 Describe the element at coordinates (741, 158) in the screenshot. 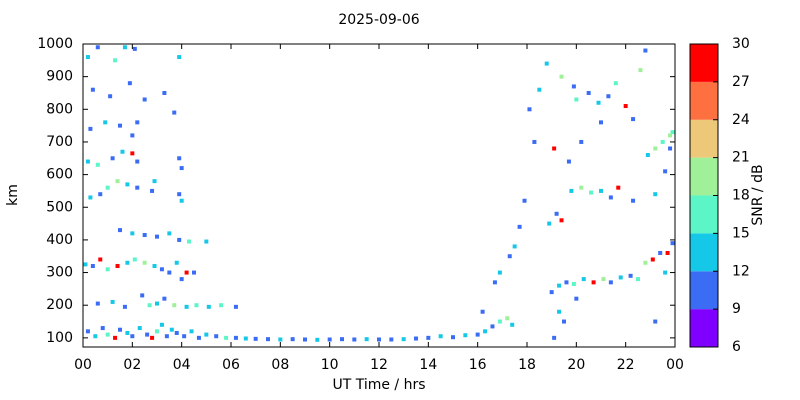

I see `colorbar-tick-label: 21` at that location.